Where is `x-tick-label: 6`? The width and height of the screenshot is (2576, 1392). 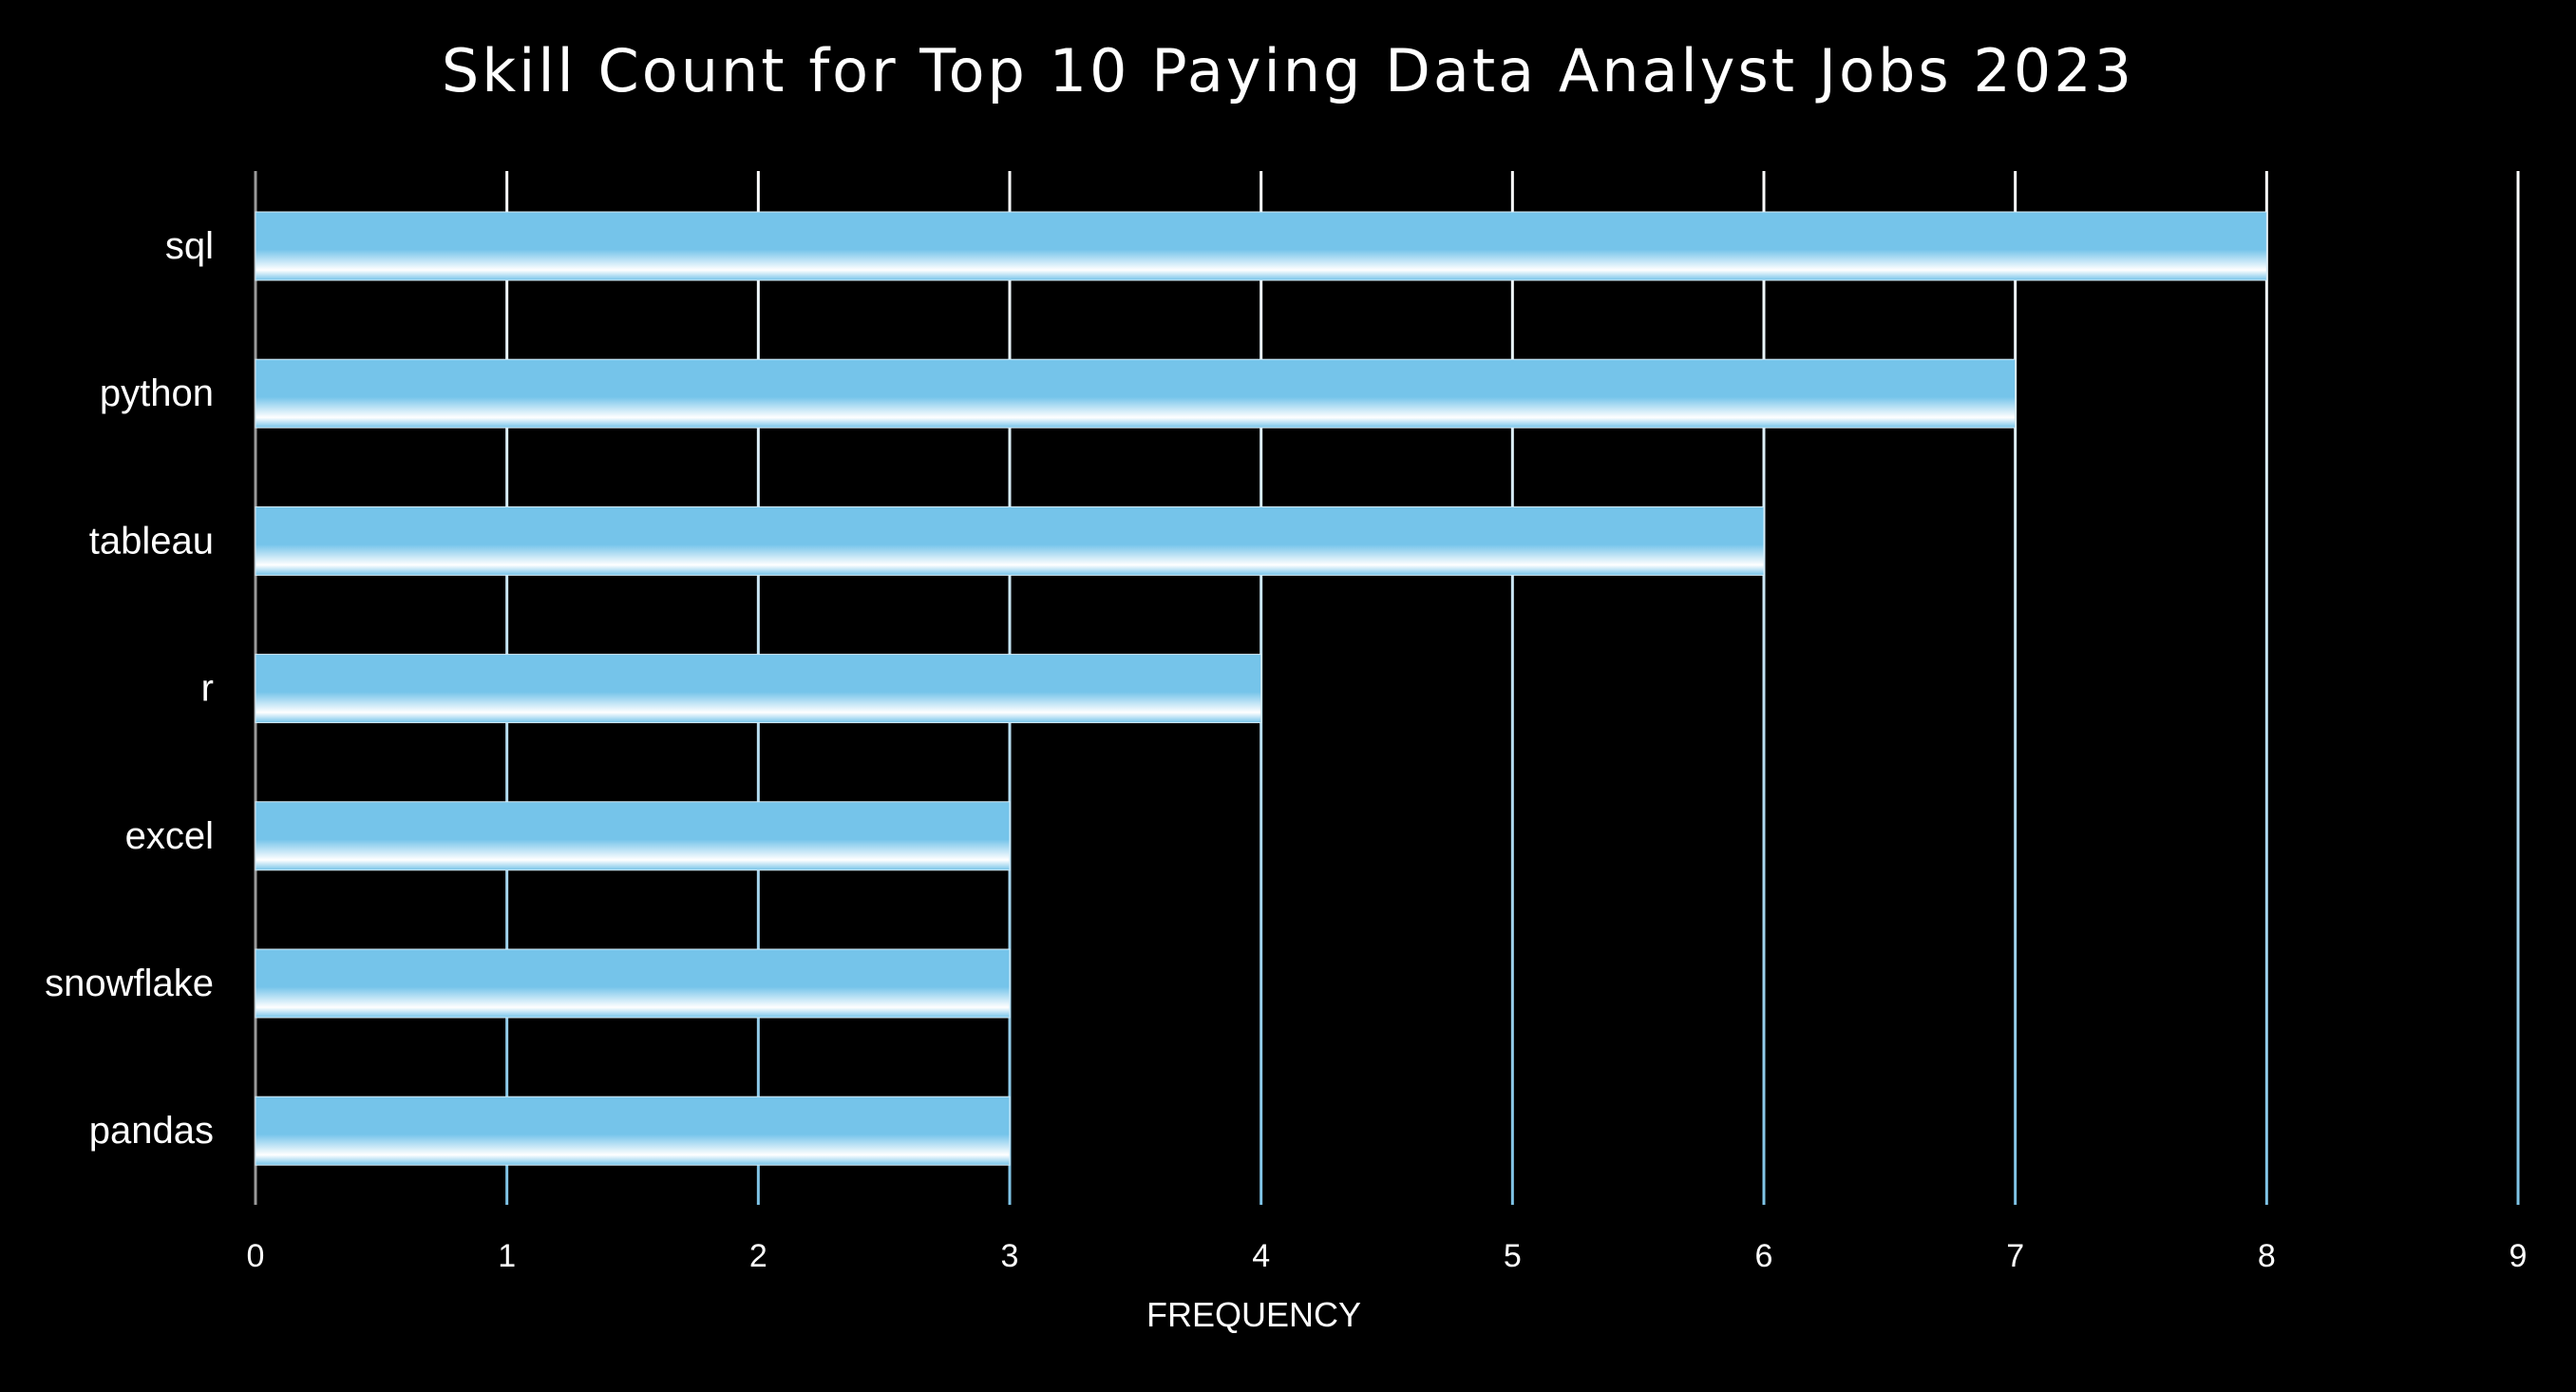 x-tick-label: 6 is located at coordinates (1764, 1256).